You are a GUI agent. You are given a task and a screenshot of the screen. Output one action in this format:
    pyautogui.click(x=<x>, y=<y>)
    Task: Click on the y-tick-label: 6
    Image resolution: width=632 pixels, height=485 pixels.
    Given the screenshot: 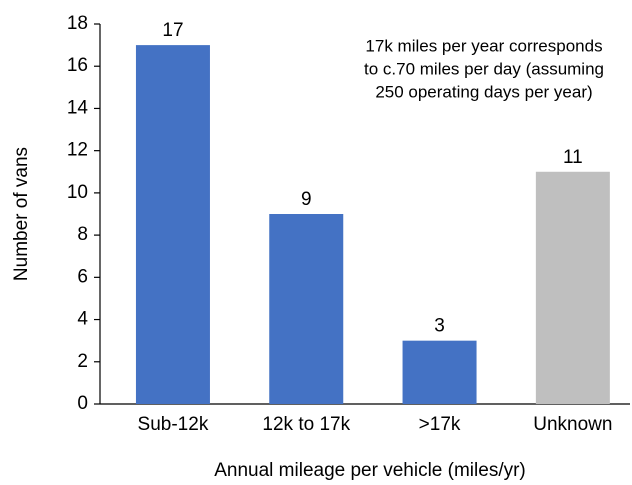 What is the action you would take?
    pyautogui.click(x=82, y=276)
    